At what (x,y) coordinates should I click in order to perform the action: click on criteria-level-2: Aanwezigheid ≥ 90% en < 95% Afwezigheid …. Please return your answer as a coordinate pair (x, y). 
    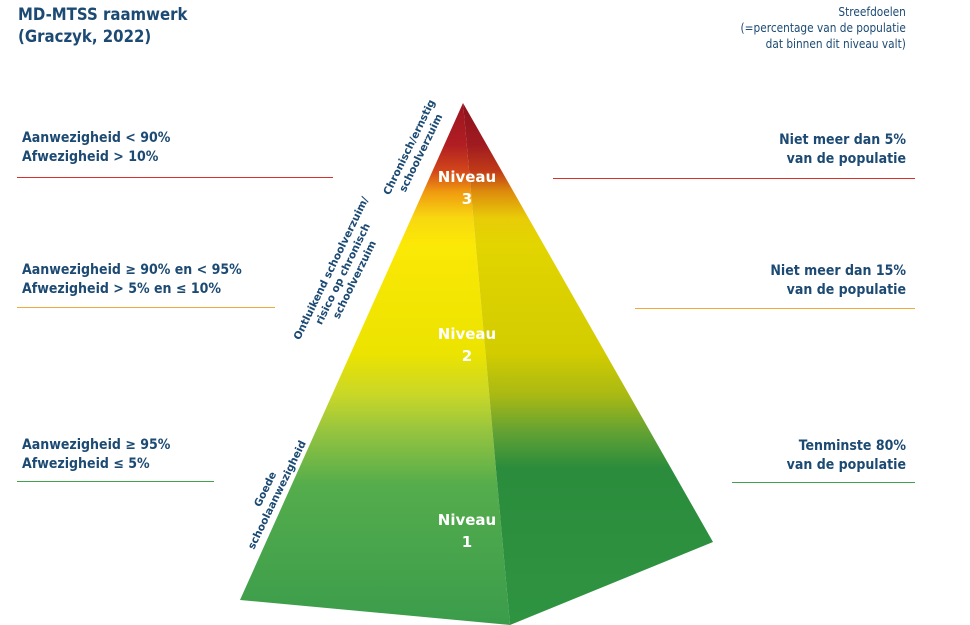
    Looking at the image, I should click on (132, 280).